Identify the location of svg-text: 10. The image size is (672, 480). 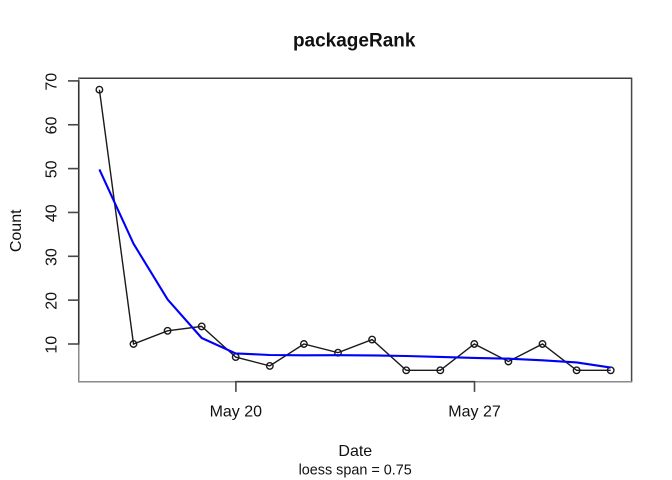
(51, 345).